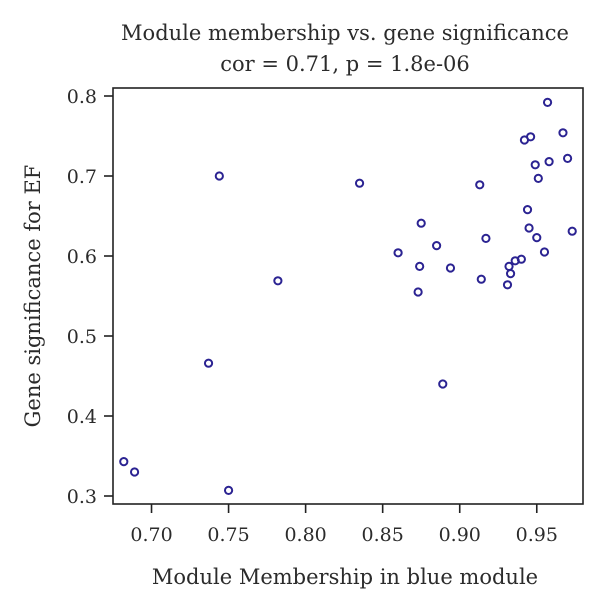  What do you see at coordinates (82, 497) in the screenshot?
I see `y-tick-label: 0.3` at bounding box center [82, 497].